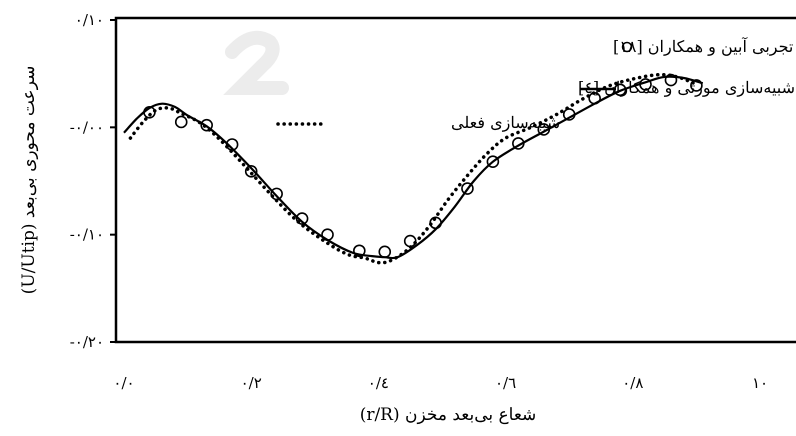  I want to click on legend-label-current: شبیه‌سازی فعلی, so click(505, 122).